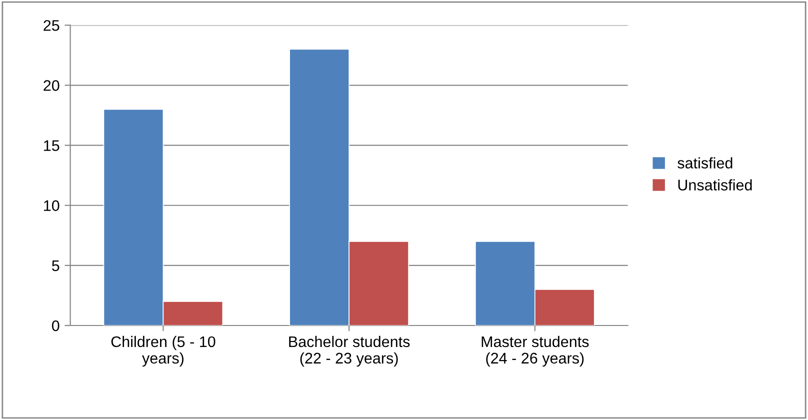 The image size is (808, 420). I want to click on y-tick-label: 25, so click(52, 25).